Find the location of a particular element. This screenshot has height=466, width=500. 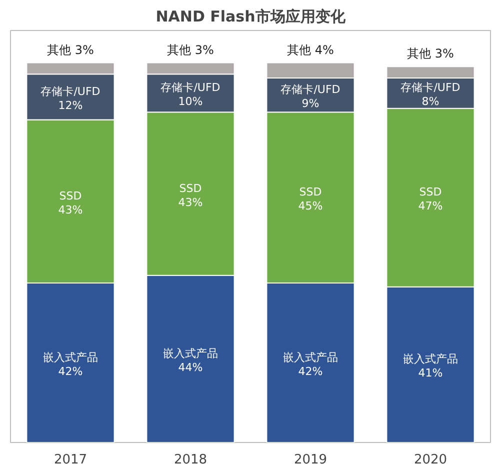

data-label: 8% is located at coordinates (431, 101).